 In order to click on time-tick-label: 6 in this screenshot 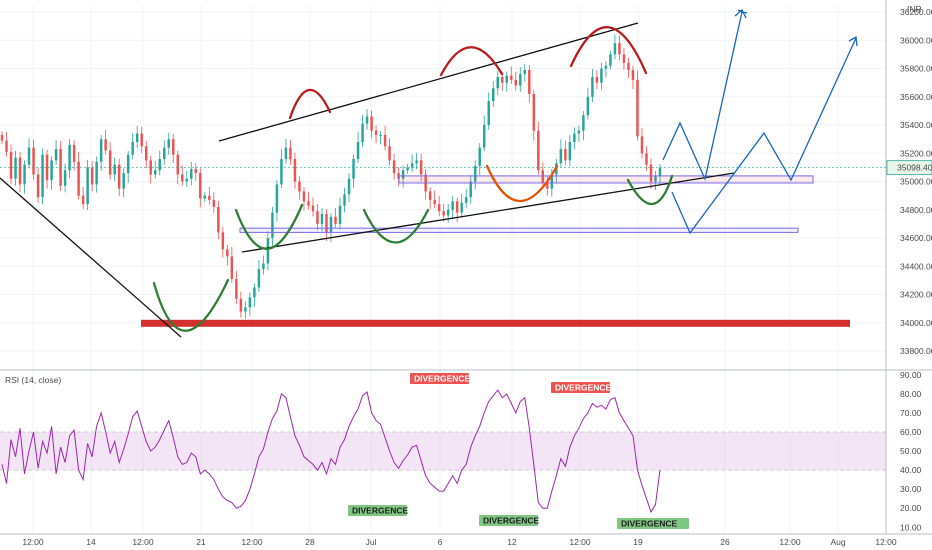, I will do `click(440, 542)`.